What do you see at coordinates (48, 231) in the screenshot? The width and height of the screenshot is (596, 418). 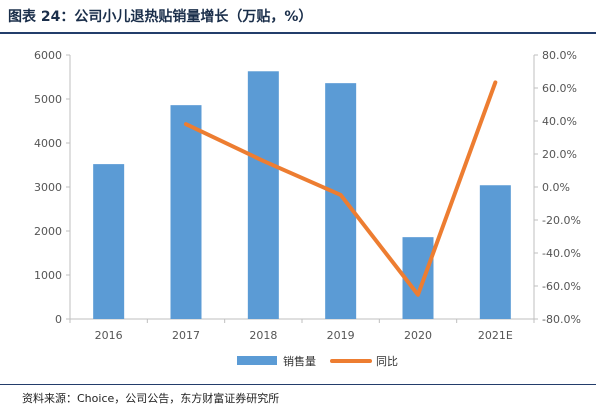 I see `left-tick-label: 2000` at bounding box center [48, 231].